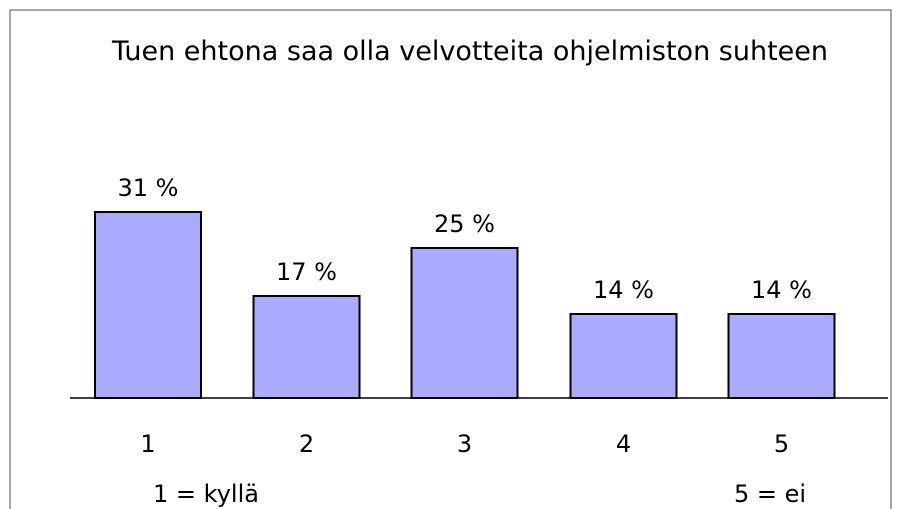 This screenshot has height=509, width=906. I want to click on x-tick-label: 5, so click(781, 444).